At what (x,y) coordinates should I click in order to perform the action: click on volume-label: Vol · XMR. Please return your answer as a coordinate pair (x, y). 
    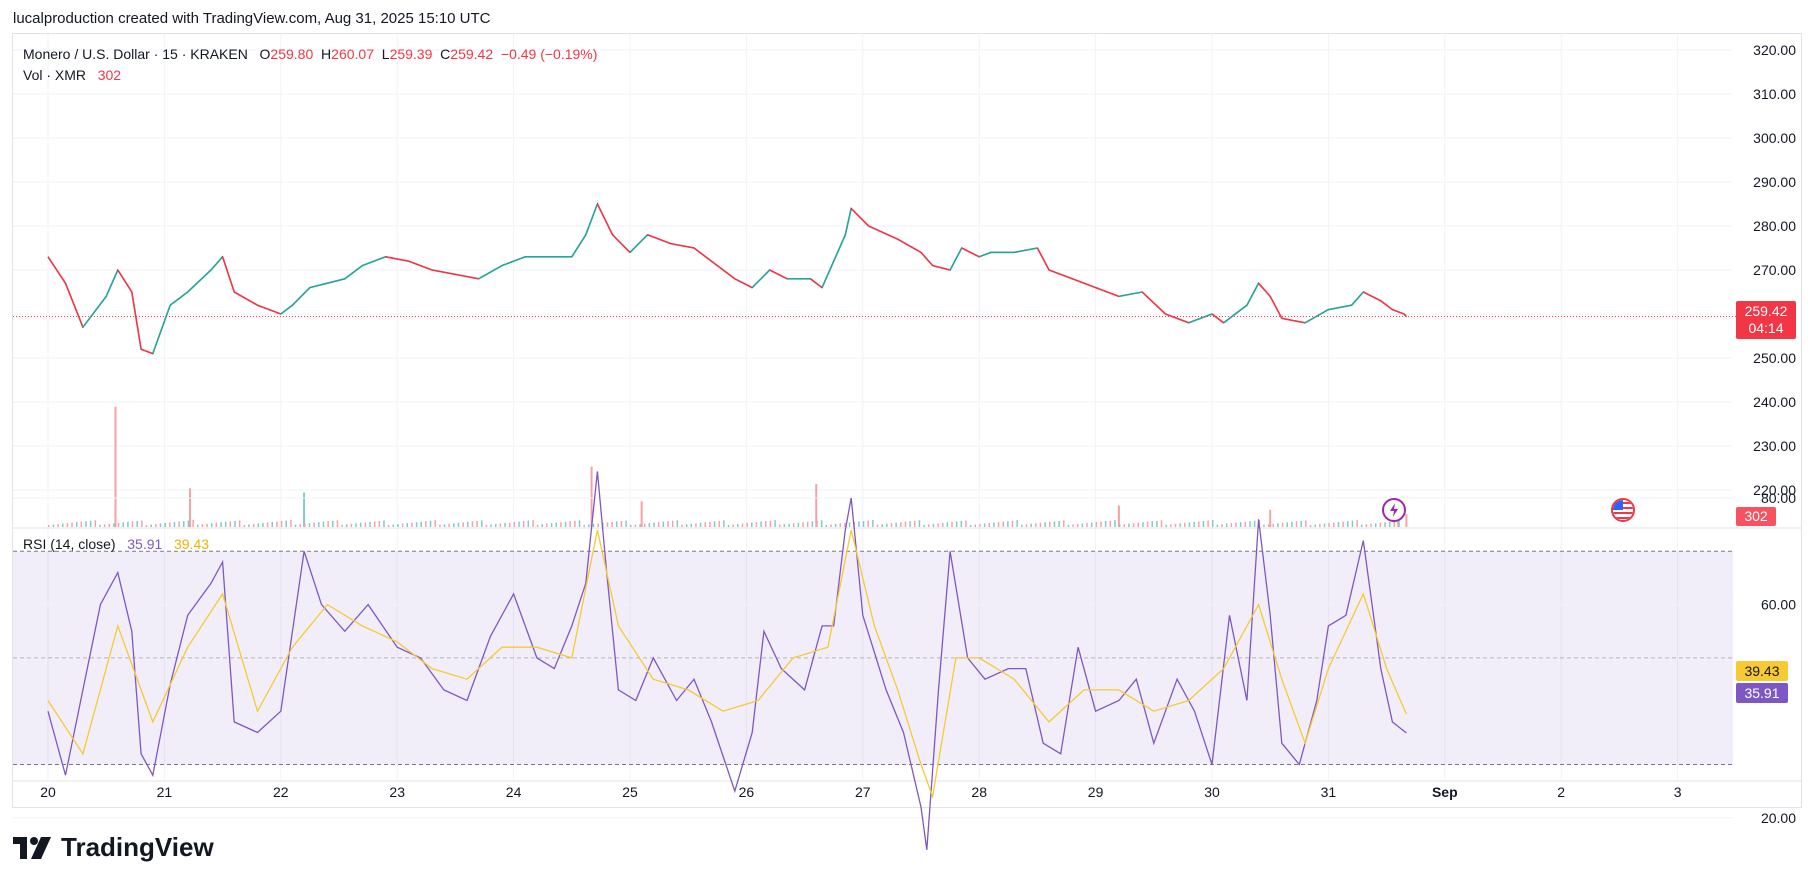
    Looking at the image, I should click on (55, 75).